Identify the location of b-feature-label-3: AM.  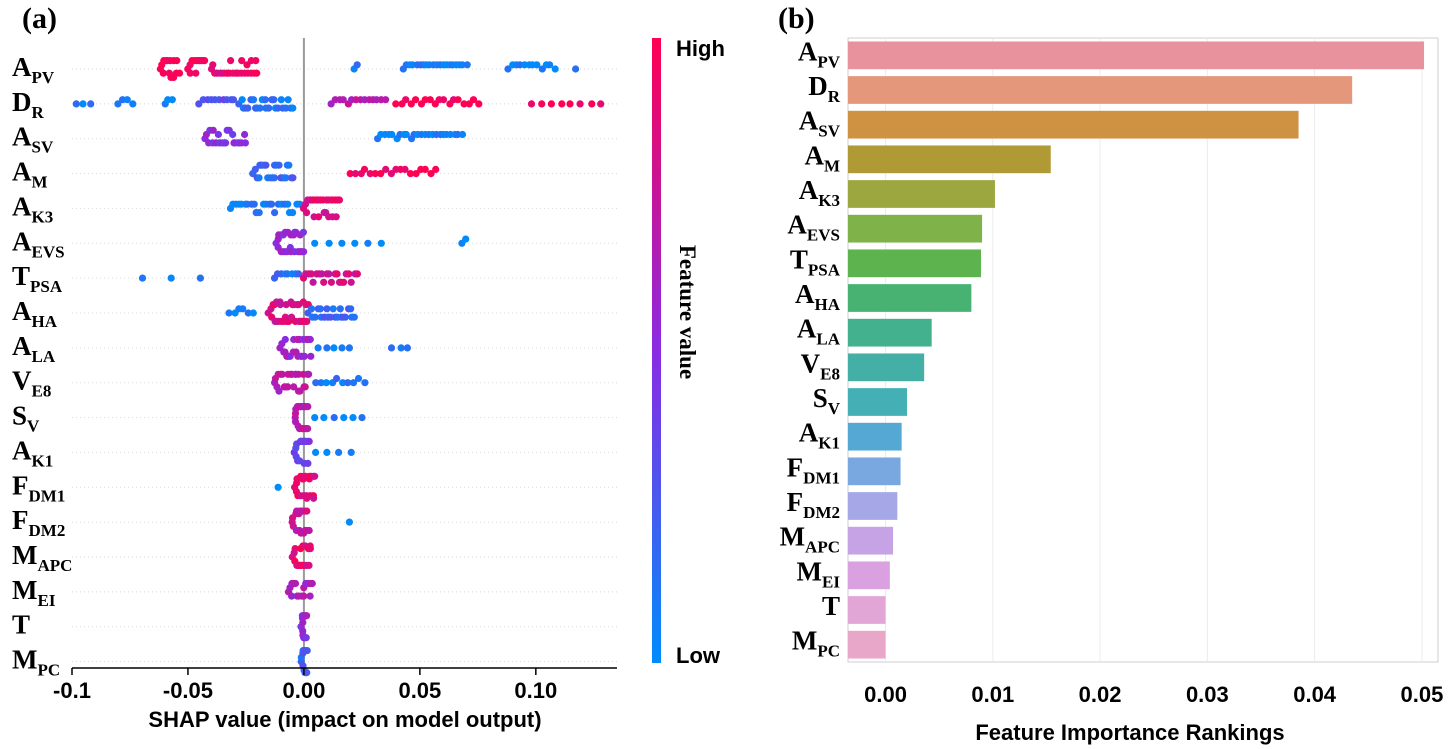
(822, 157).